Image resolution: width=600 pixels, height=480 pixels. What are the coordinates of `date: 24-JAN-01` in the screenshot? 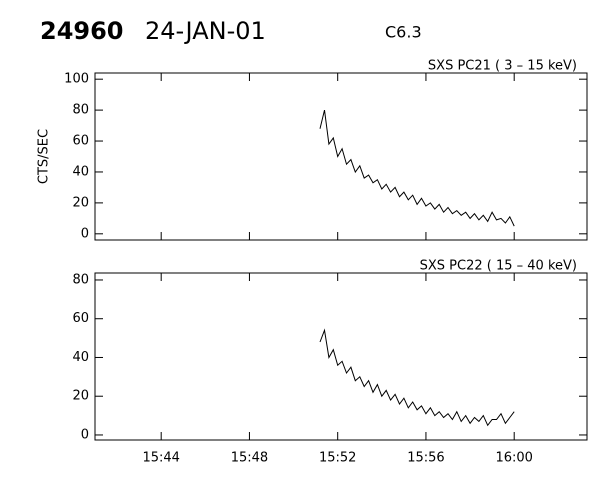 It's located at (205, 31).